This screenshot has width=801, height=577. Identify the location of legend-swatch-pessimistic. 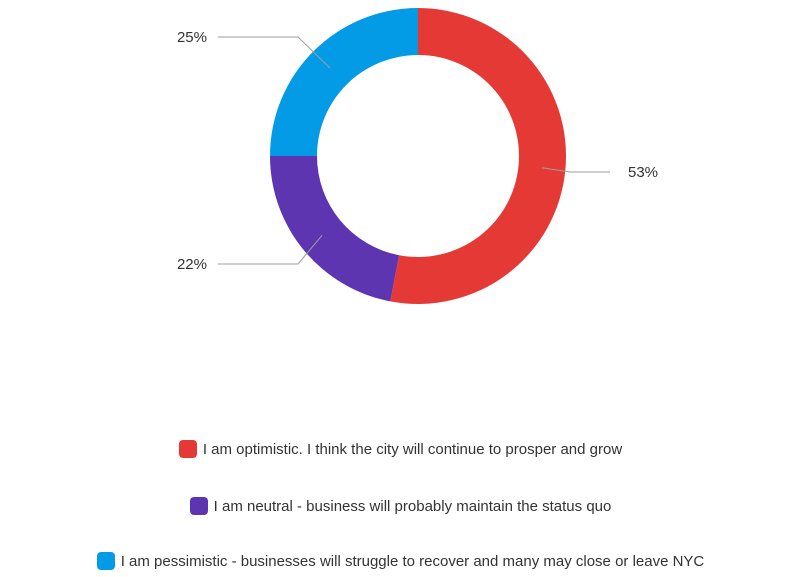
(105, 561).